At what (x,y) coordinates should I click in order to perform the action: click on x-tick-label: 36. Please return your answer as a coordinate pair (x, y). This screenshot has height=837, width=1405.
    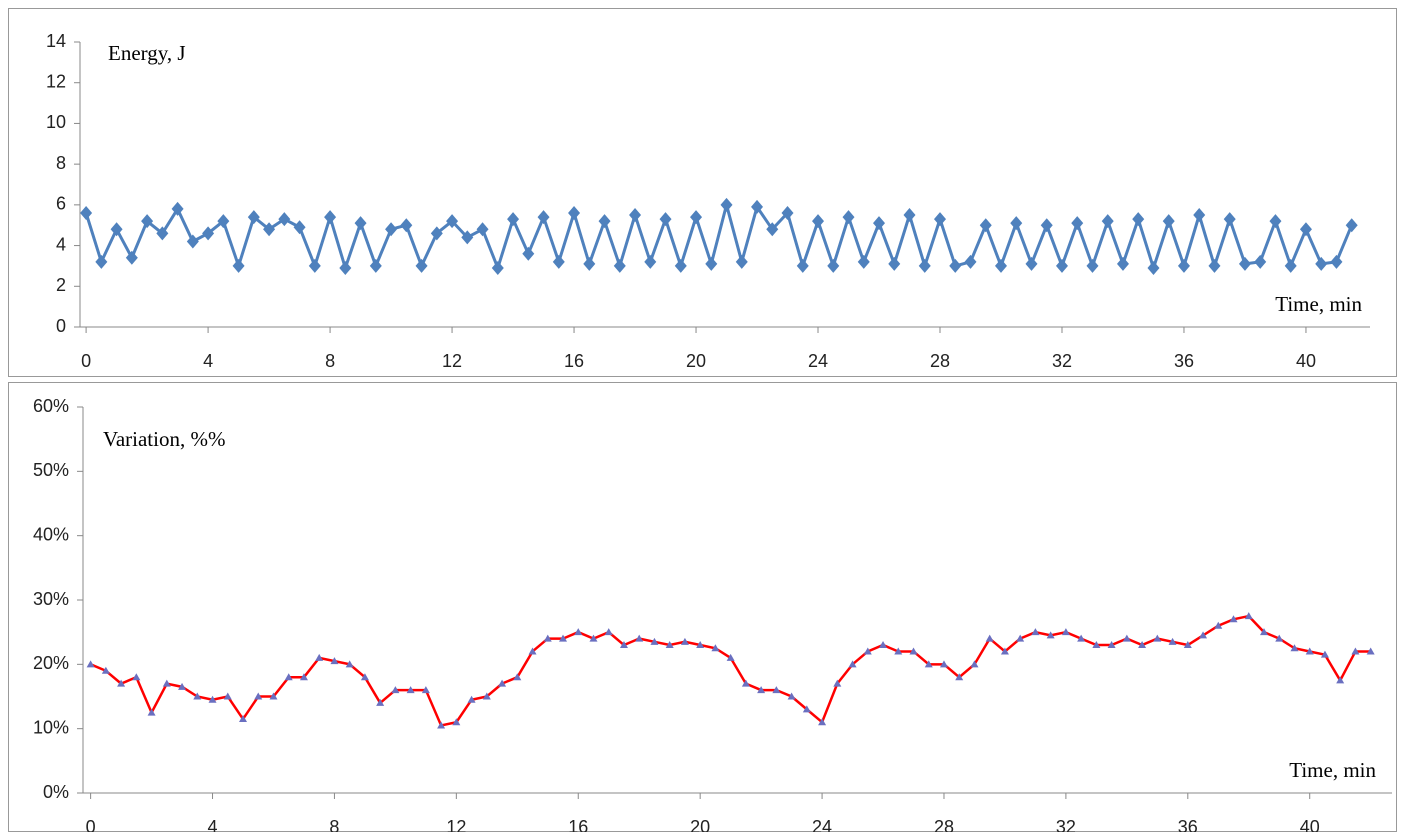
    Looking at the image, I should click on (1188, 824).